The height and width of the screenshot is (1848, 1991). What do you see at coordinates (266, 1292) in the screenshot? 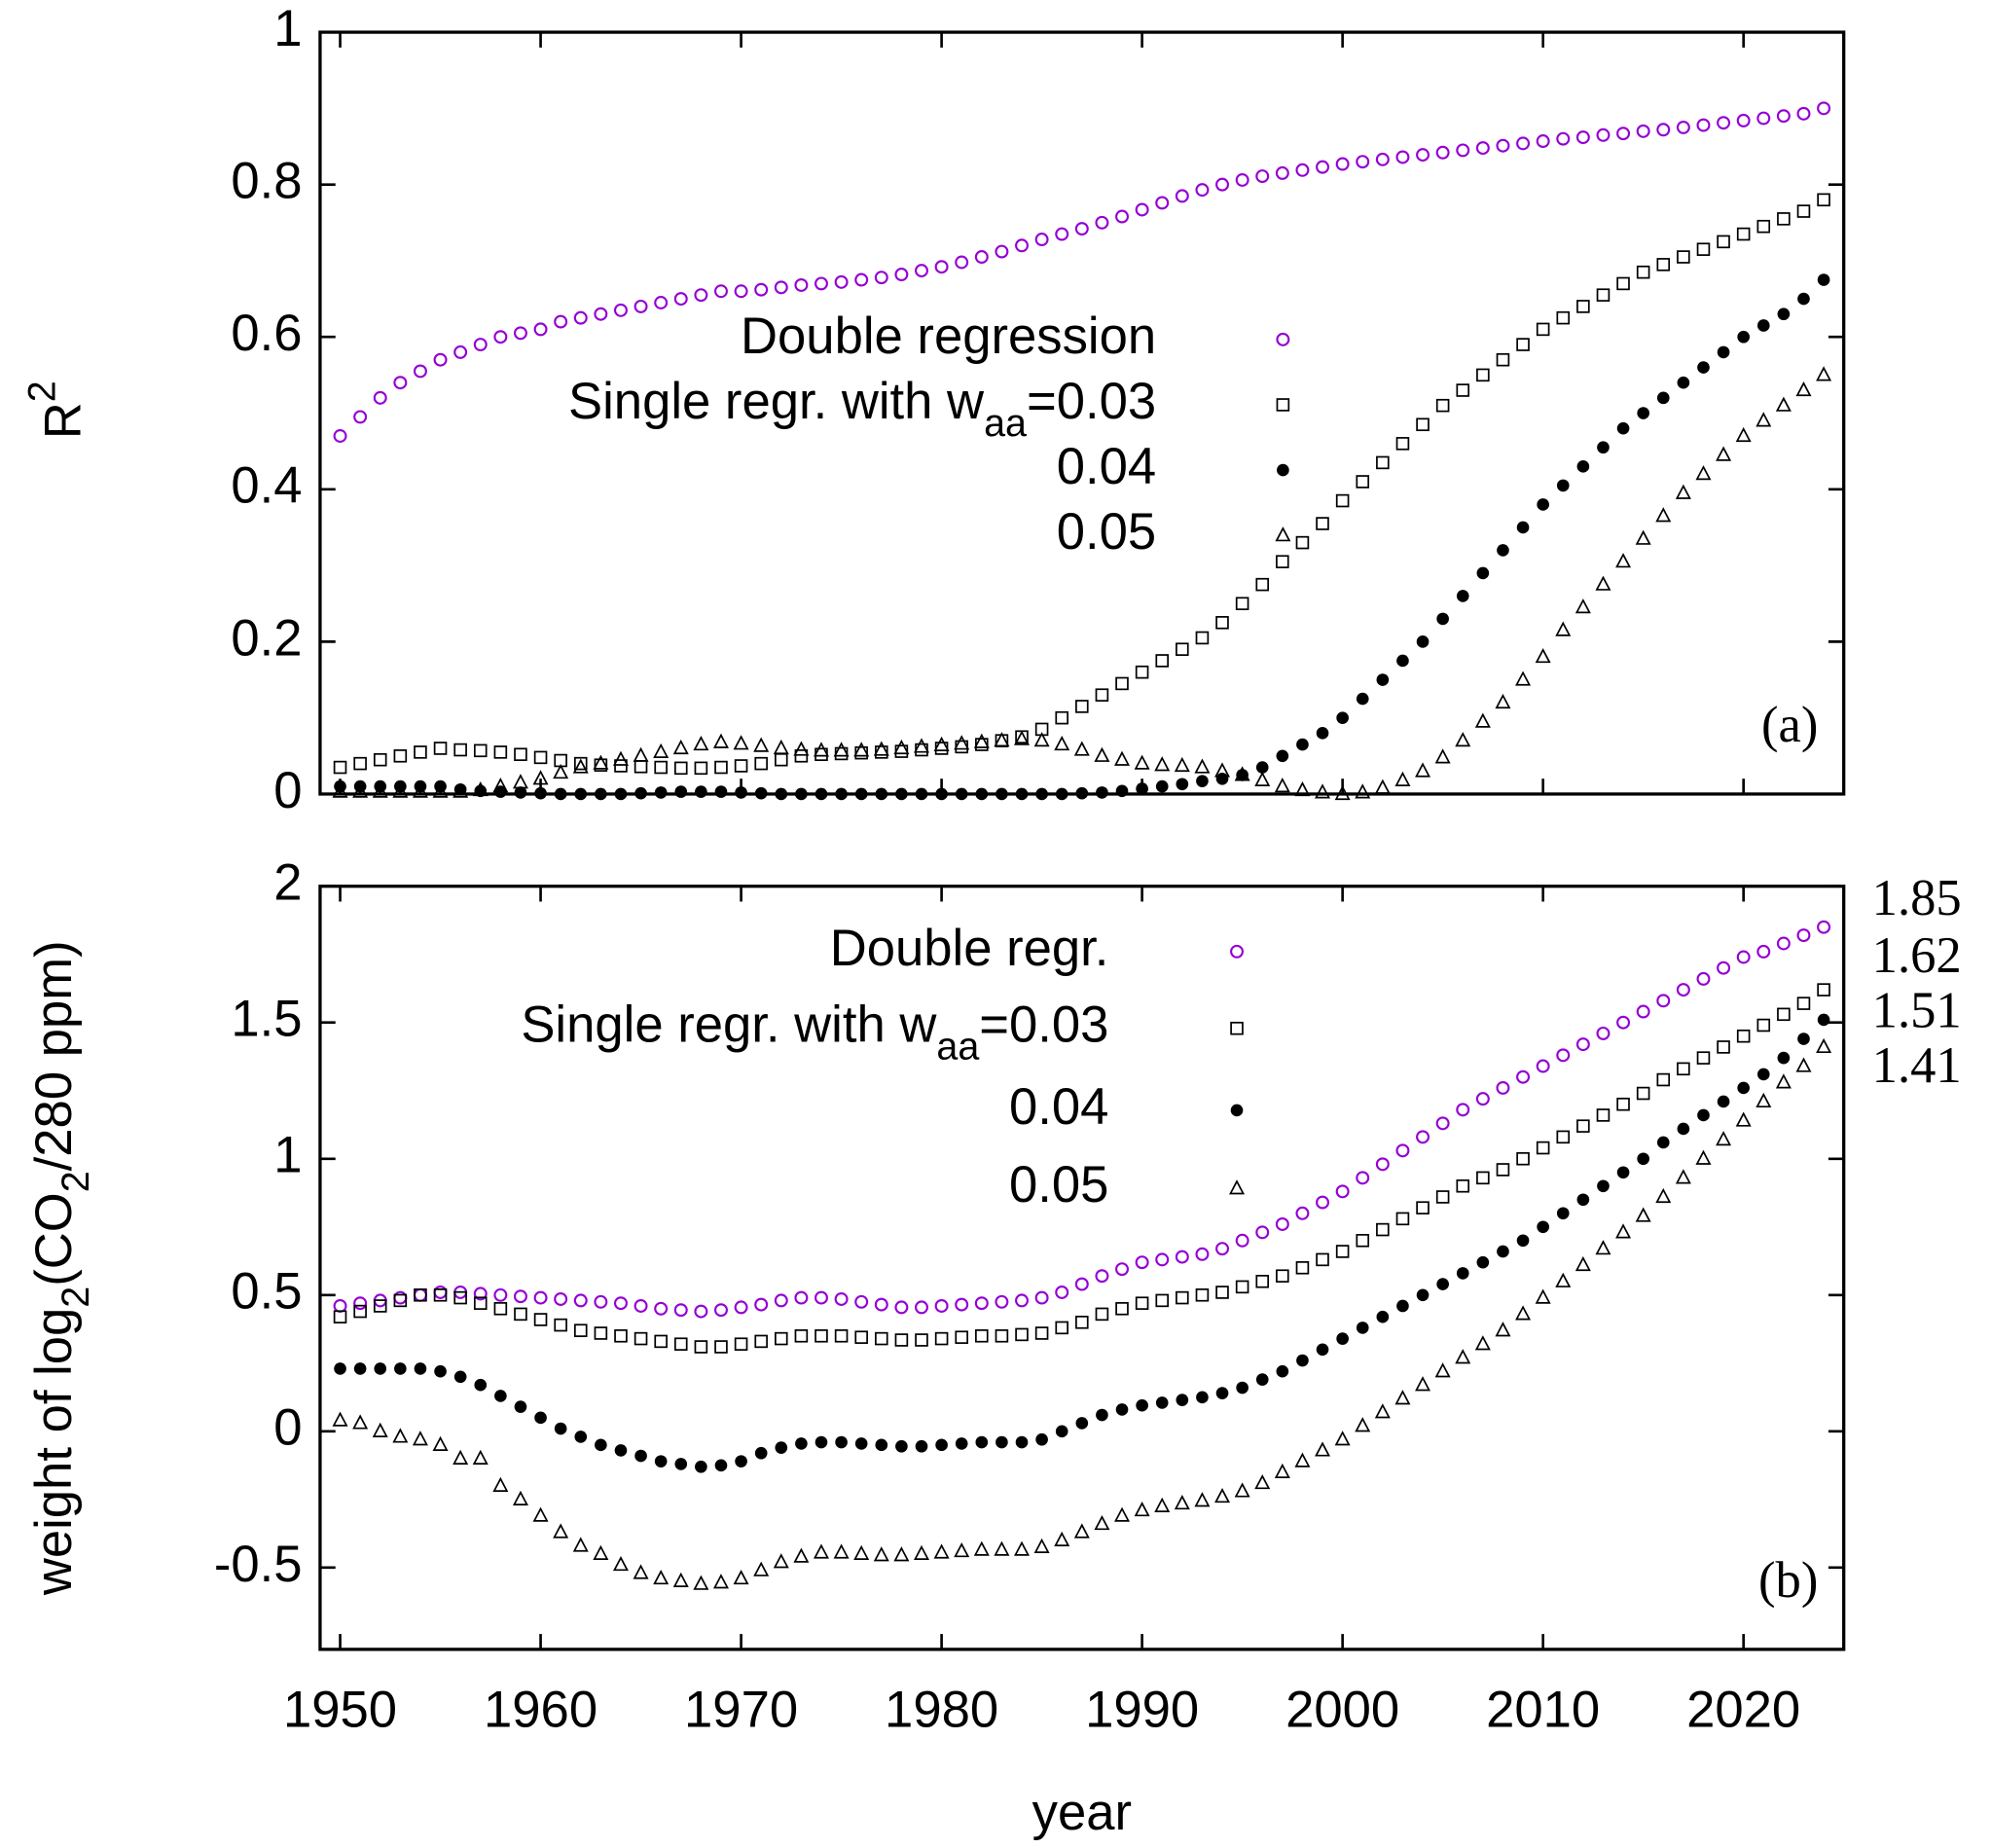
I see `y-tick-label: 0.5` at bounding box center [266, 1292].